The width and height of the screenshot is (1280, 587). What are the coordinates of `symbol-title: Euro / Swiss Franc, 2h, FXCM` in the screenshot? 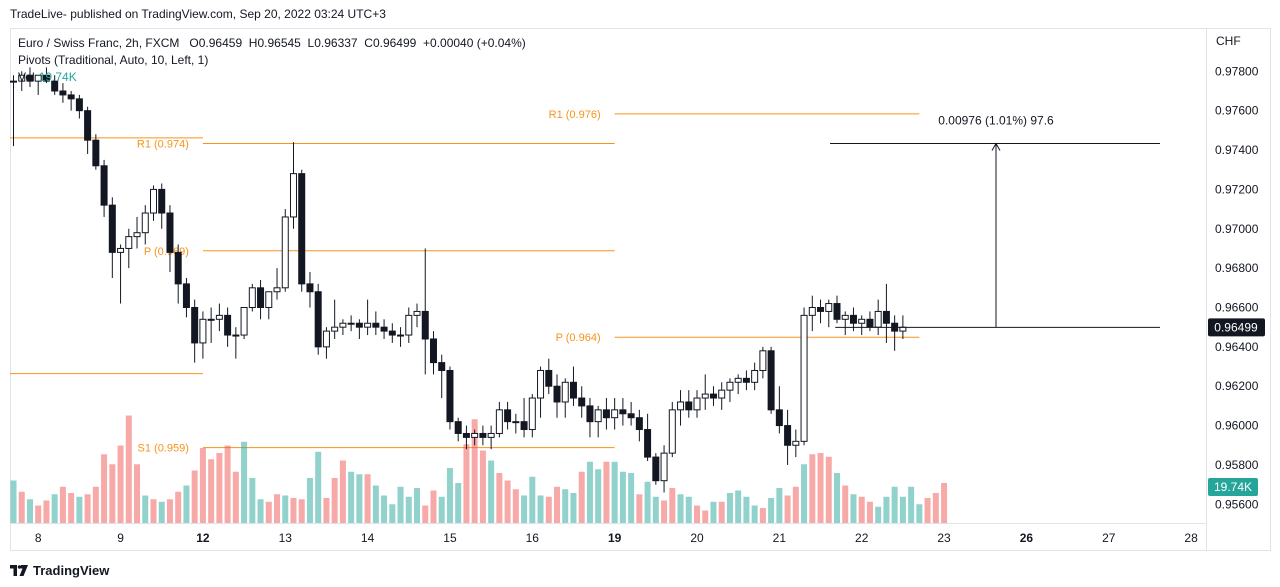 It's located at (99, 43).